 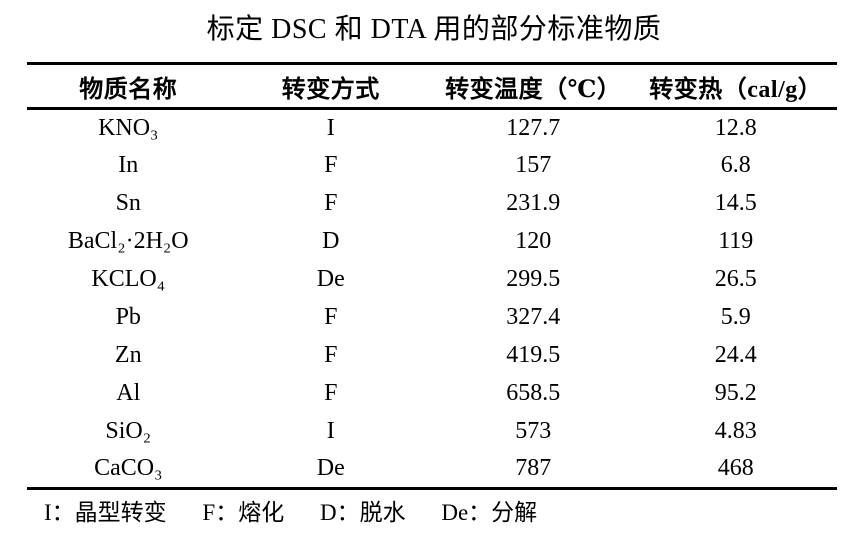 I want to click on cell-substance: KCLO₄, so click(x=128, y=279).